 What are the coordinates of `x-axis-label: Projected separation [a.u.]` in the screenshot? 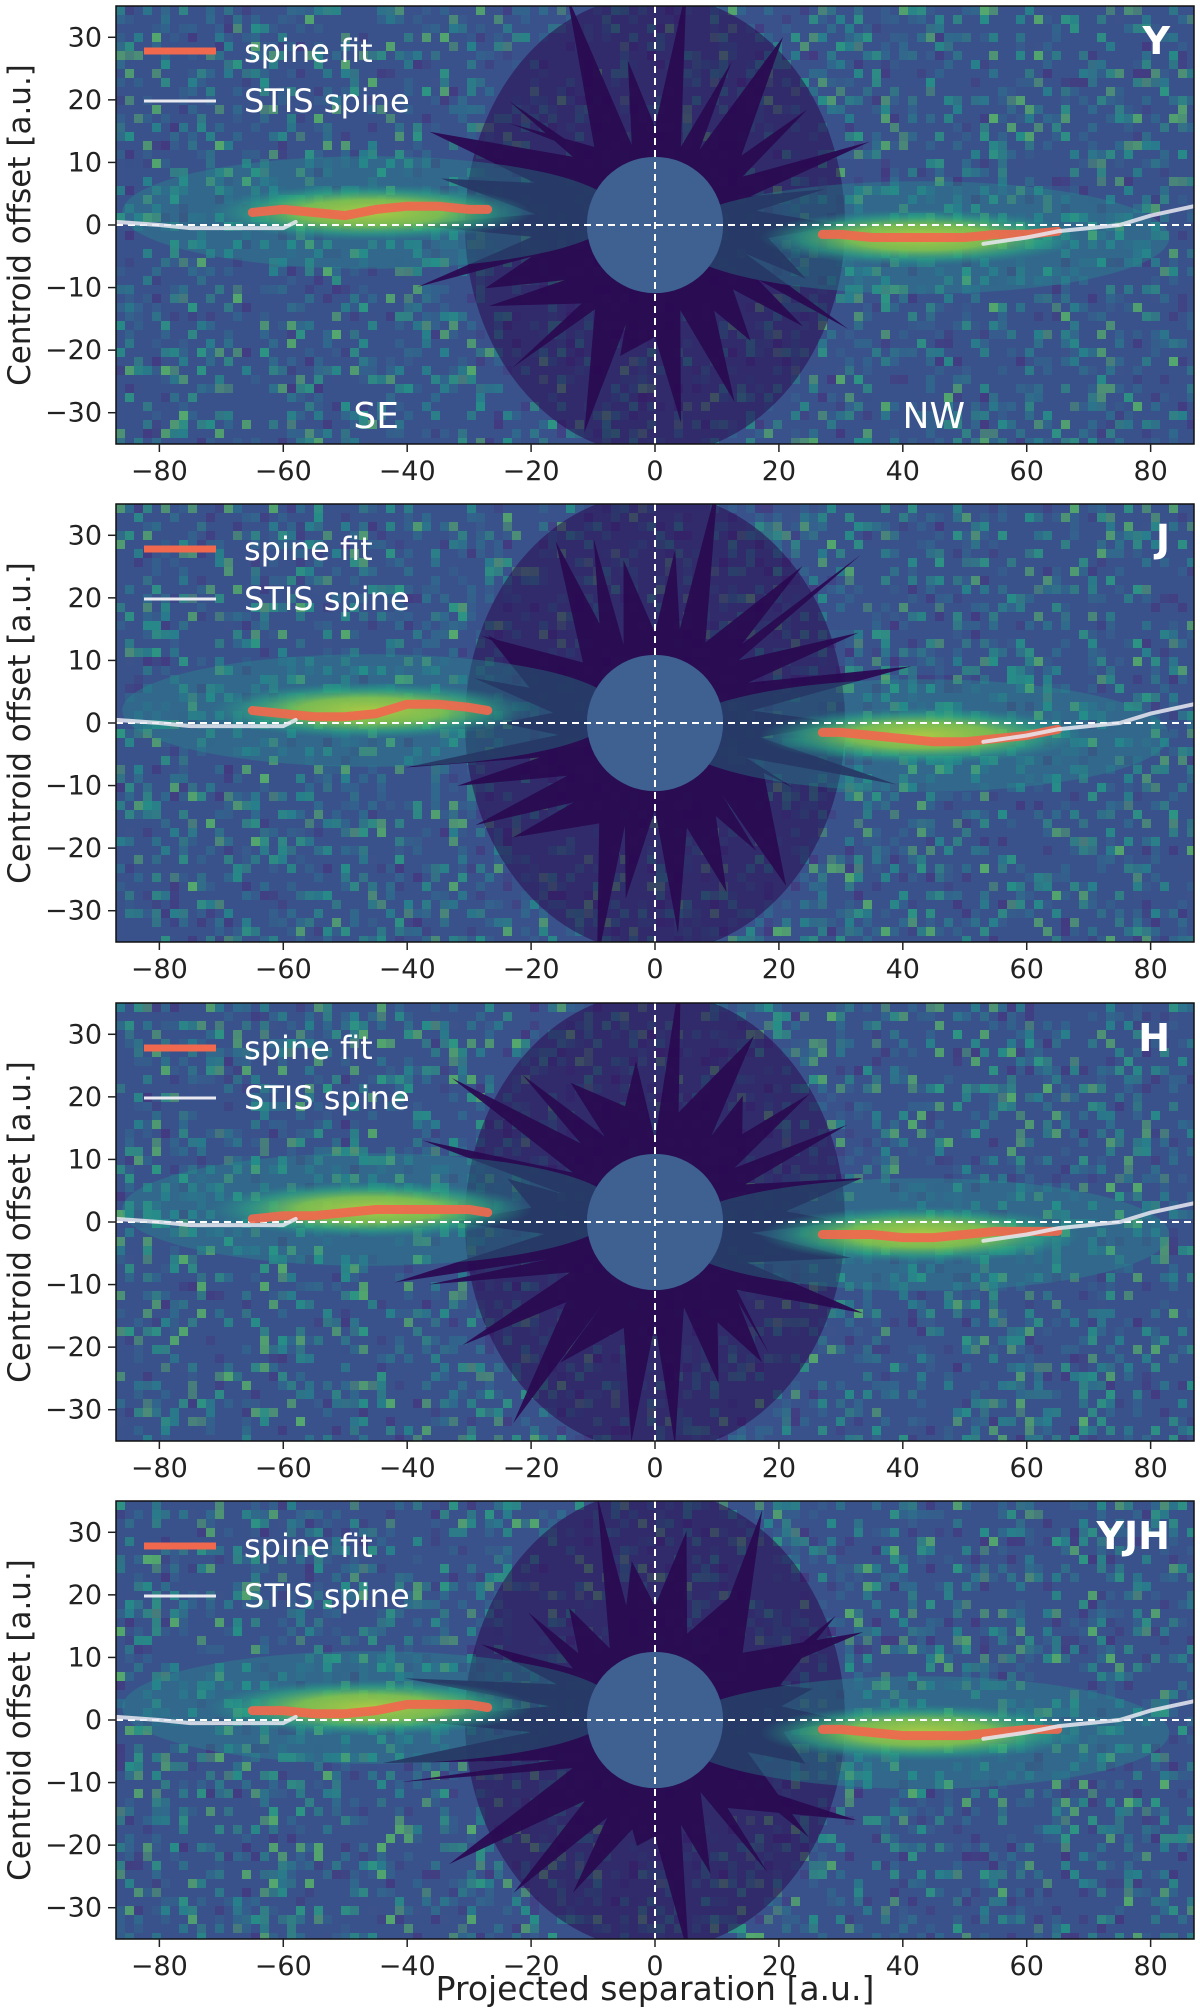 It's located at (655, 1988).